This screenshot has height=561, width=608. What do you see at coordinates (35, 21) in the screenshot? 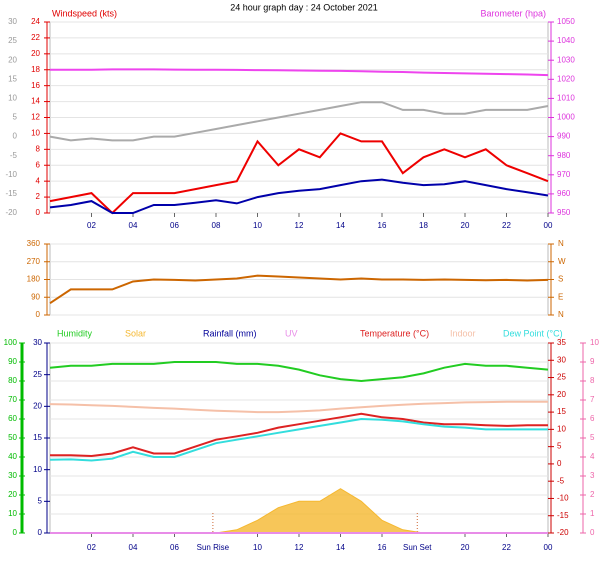
I see `y-tick-label: 24` at bounding box center [35, 21].